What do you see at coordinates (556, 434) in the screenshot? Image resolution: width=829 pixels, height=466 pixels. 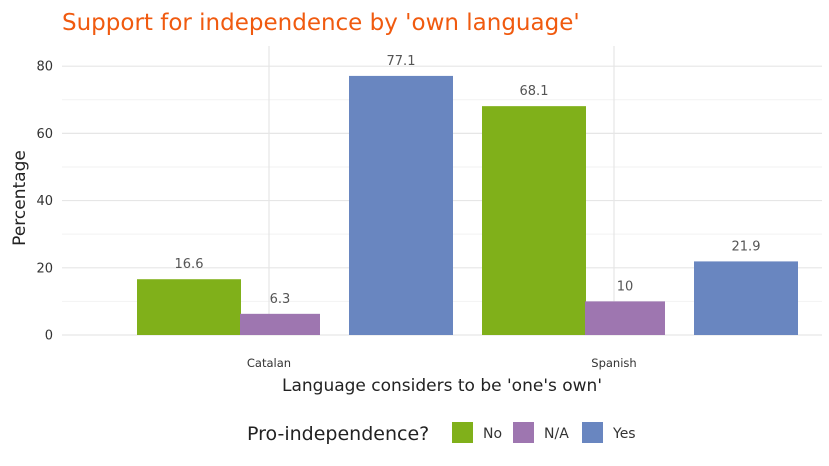 I see `legend-label: N/A` at bounding box center [556, 434].